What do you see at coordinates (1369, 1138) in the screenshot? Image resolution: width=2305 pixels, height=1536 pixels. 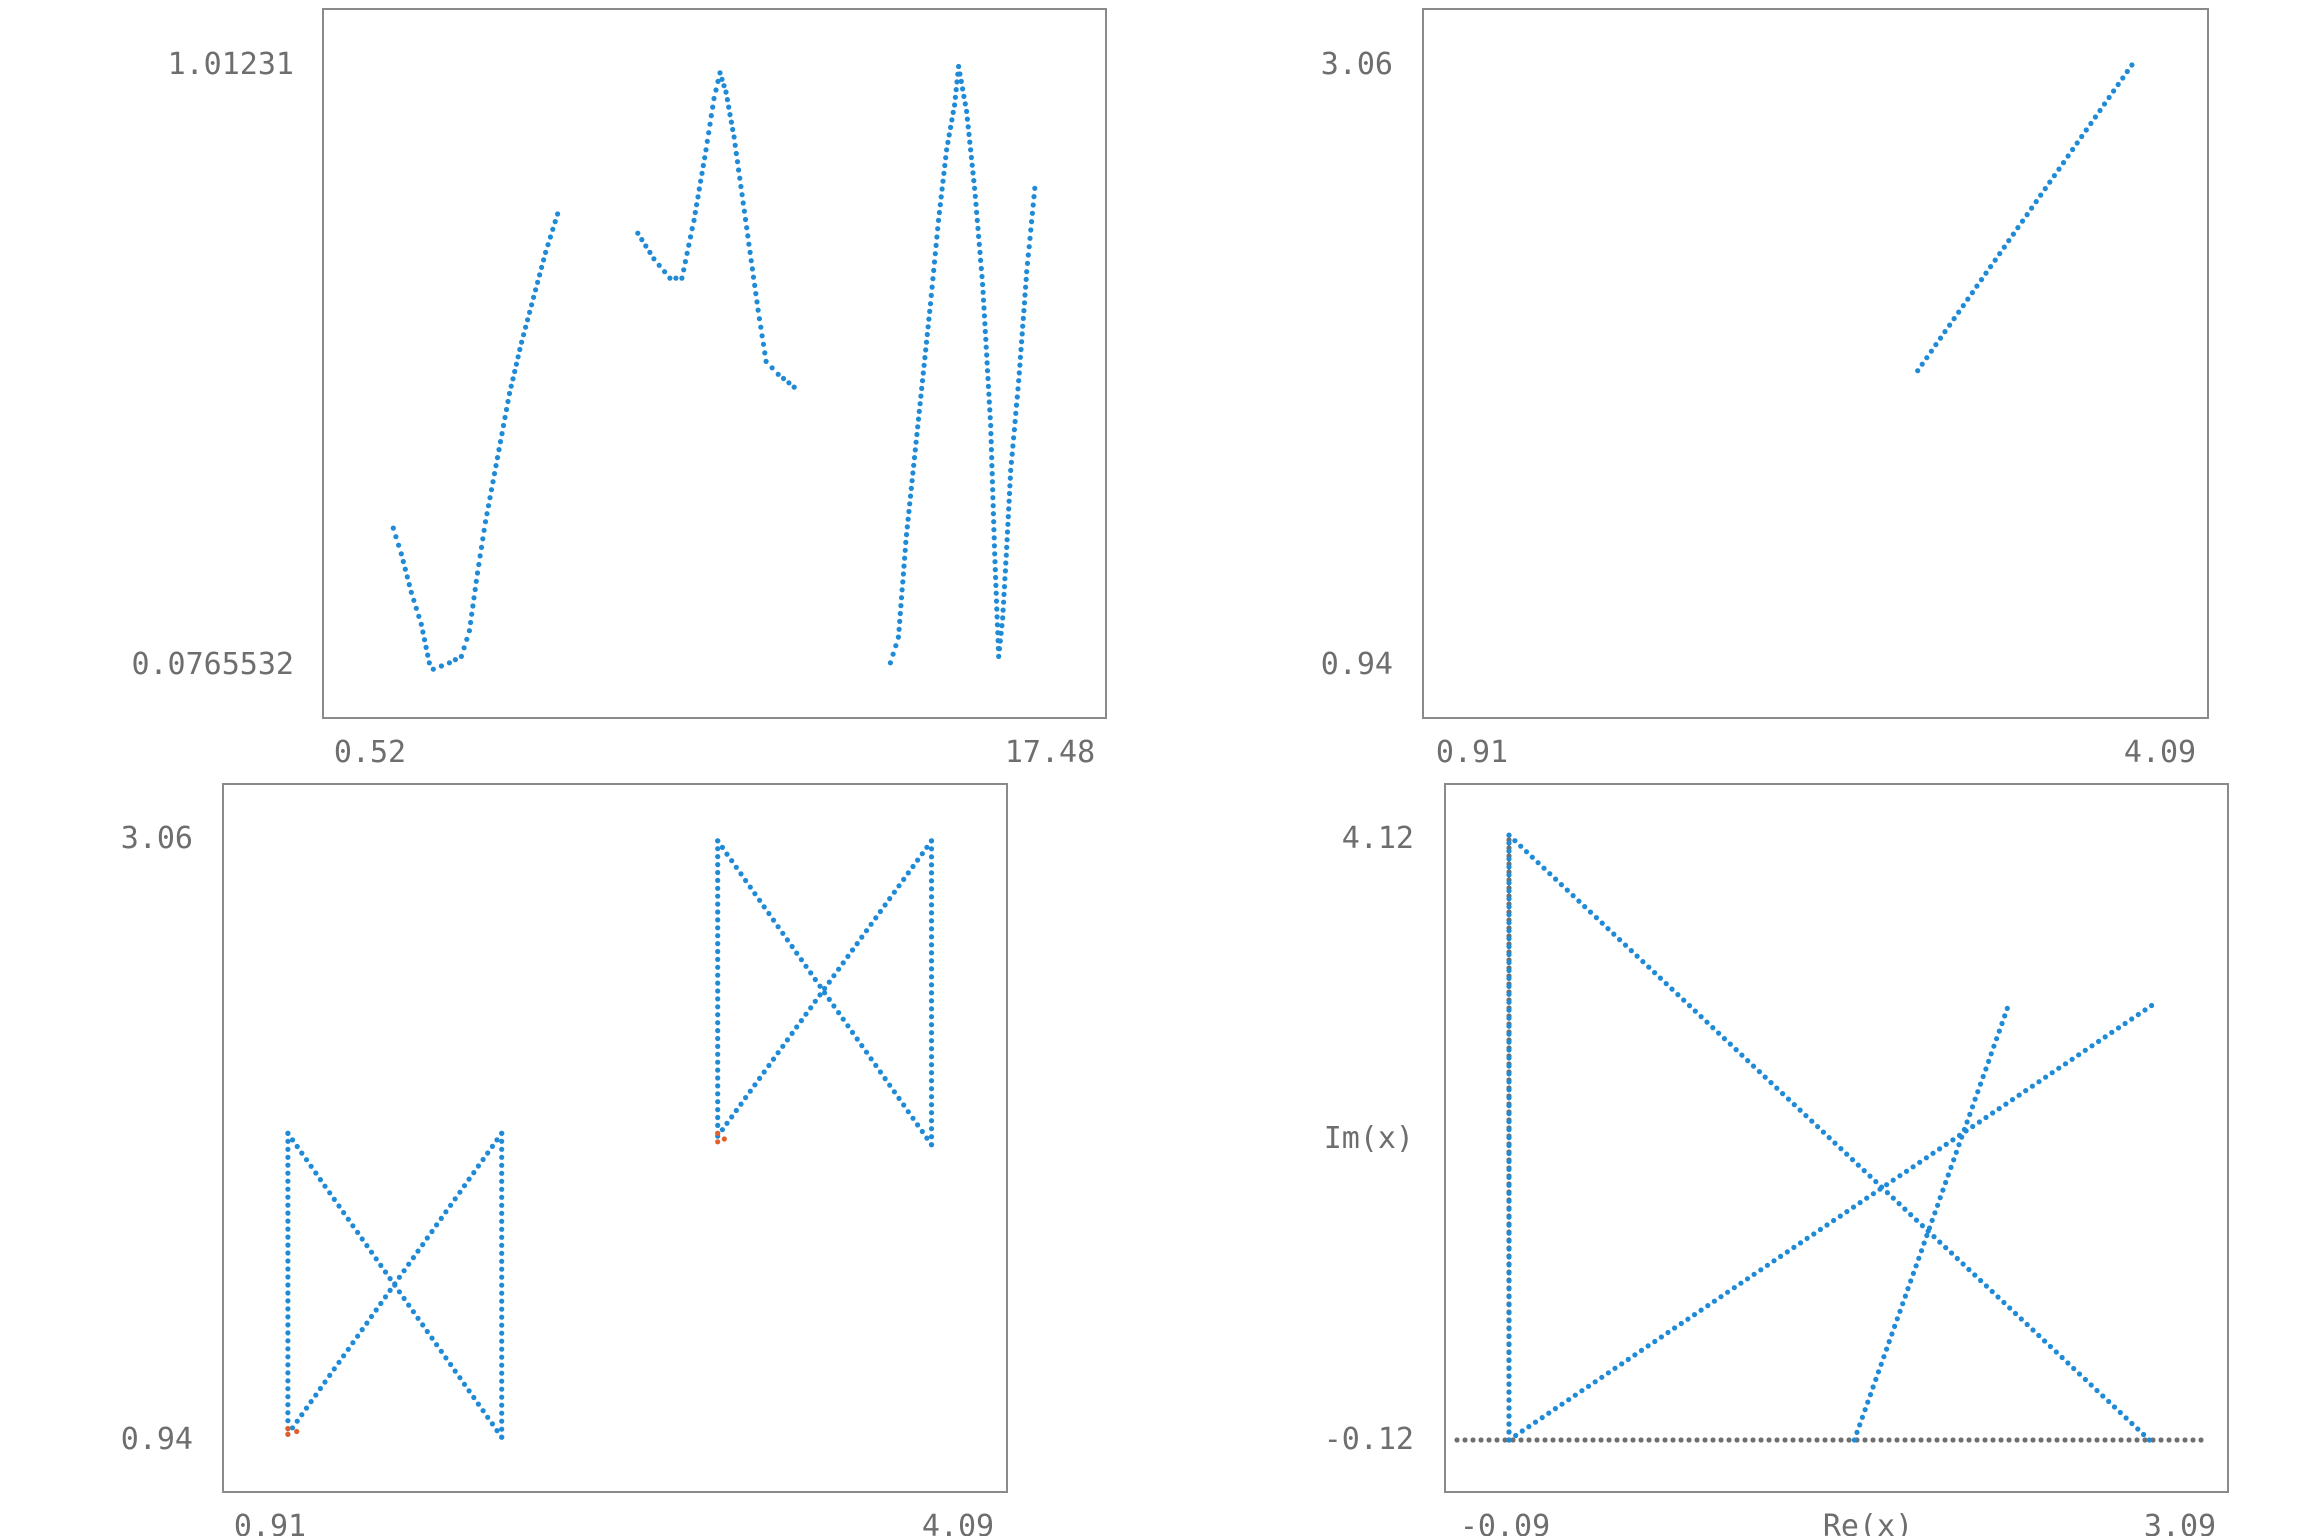 I see `chart-4-y-axis-label: Im(x)` at bounding box center [1369, 1138].